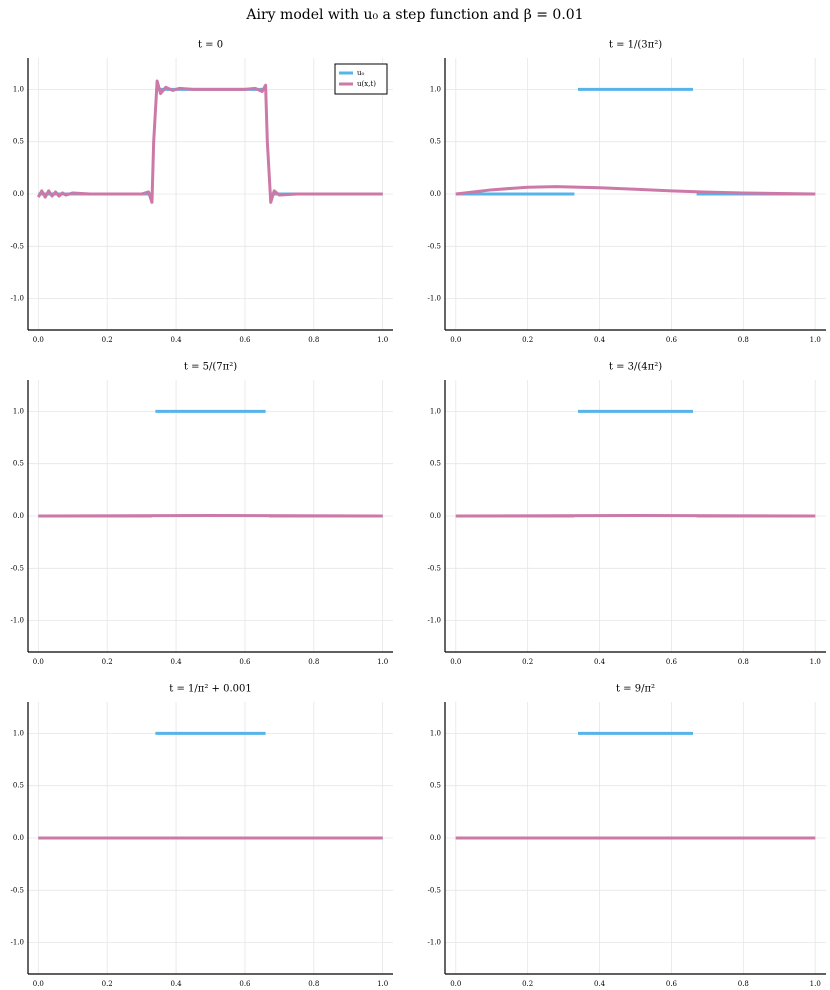 Image resolution: width=830 pixels, height=990 pixels. What do you see at coordinates (366, 84) in the screenshot?
I see `legend-label: u(x,t)` at bounding box center [366, 84].